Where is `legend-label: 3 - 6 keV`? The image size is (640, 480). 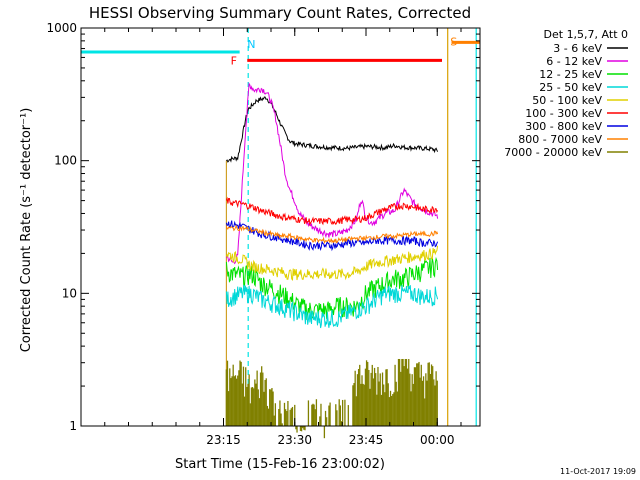 legend-label: 3 - 6 keV is located at coordinates (577, 48).